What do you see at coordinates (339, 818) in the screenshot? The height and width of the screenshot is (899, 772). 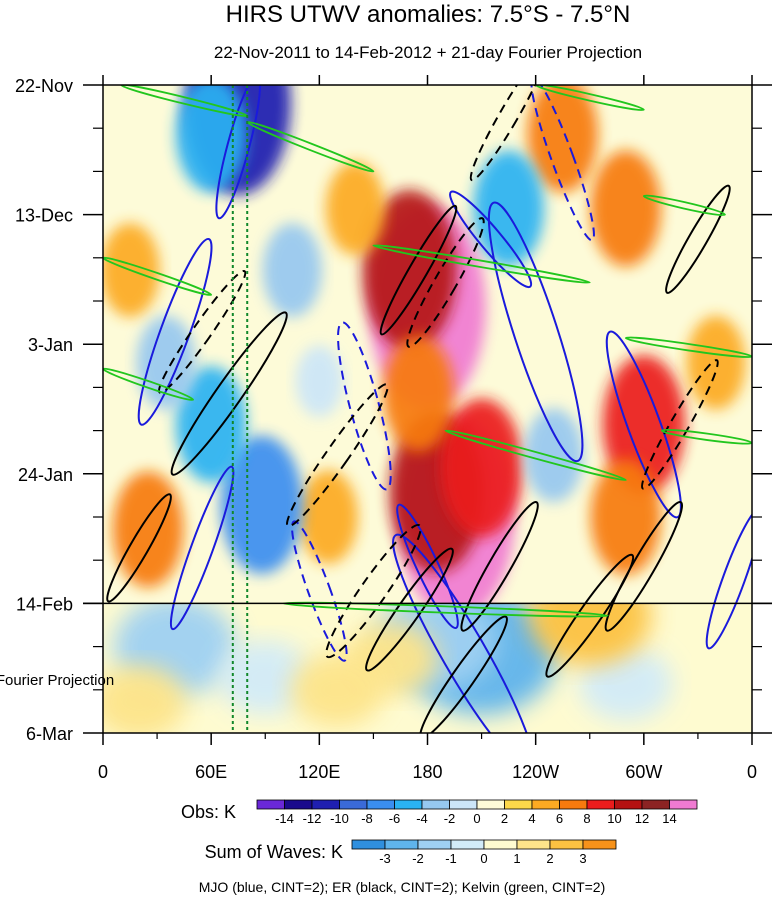 I see `obs-colorbar-label-2: -10` at bounding box center [339, 818].